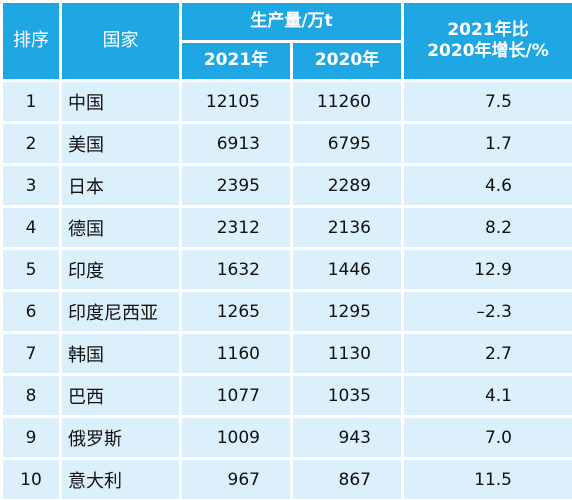 The image size is (572, 500). What do you see at coordinates (488, 437) in the screenshot?
I see `growth-cell: 7.0` at bounding box center [488, 437].